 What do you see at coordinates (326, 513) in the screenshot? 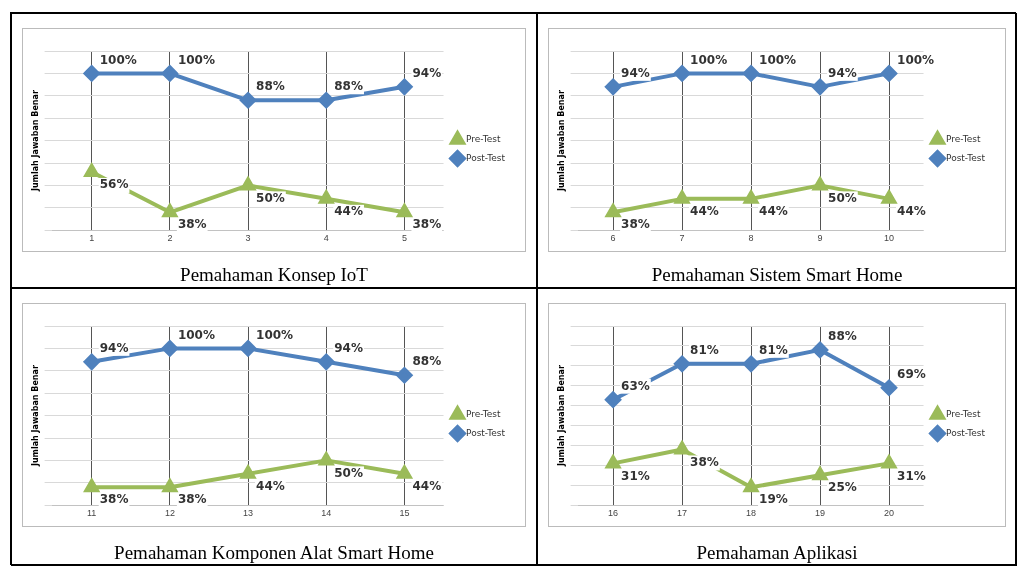
I see `x-tick-label: 14` at bounding box center [326, 513].